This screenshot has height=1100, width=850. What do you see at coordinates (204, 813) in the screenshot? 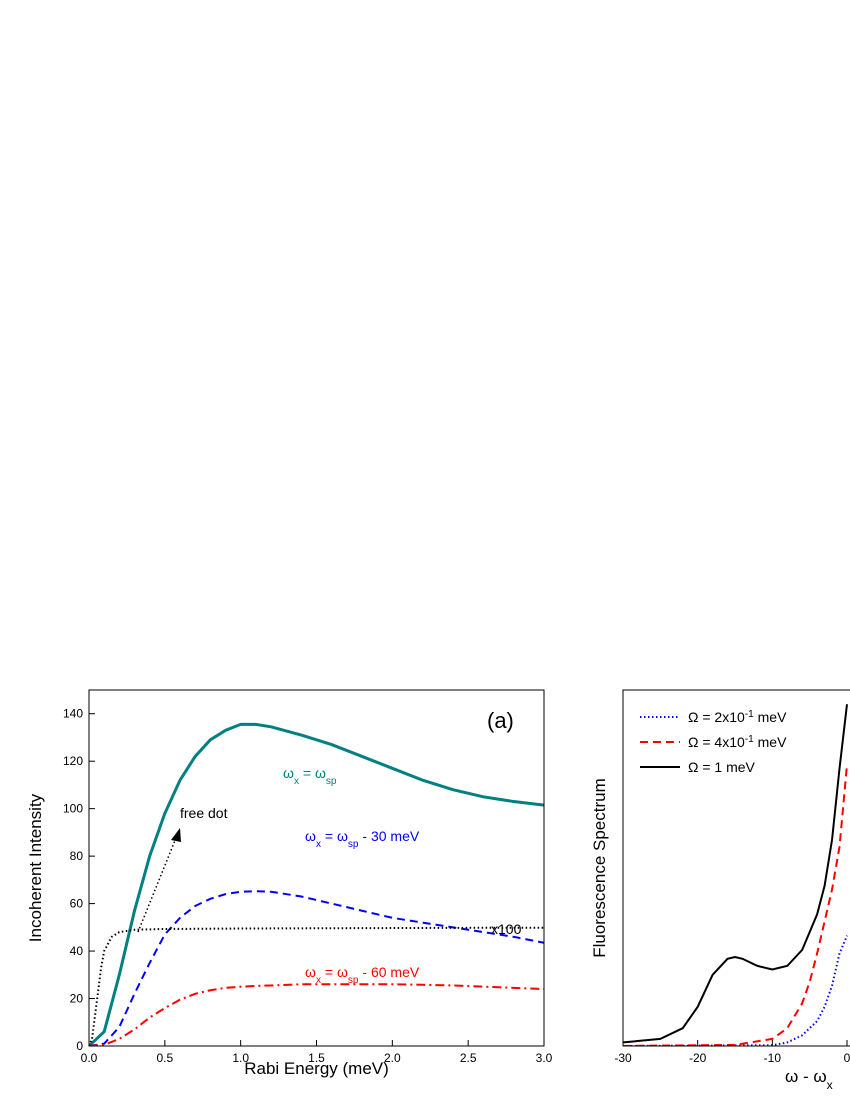
I see `annotation: free dot` at bounding box center [204, 813].